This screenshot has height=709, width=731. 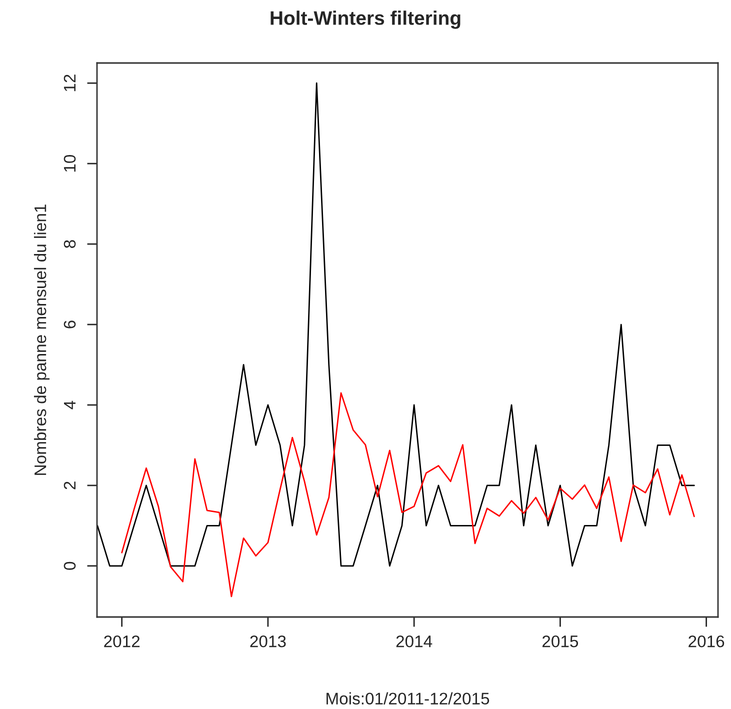 What do you see at coordinates (408, 698) in the screenshot?
I see `x-axis-title: Mois:01/2011-12/2015` at bounding box center [408, 698].